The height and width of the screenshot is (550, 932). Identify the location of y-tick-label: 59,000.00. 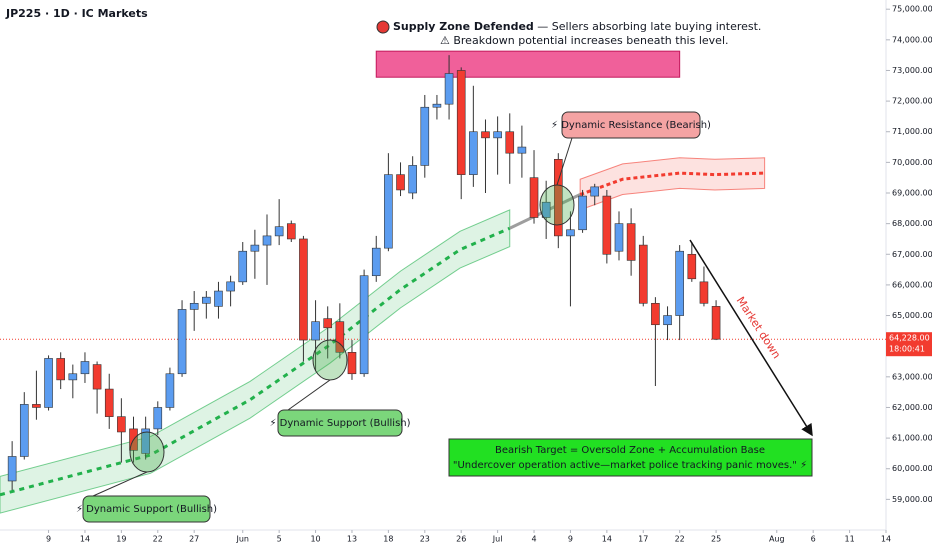
(912, 499).